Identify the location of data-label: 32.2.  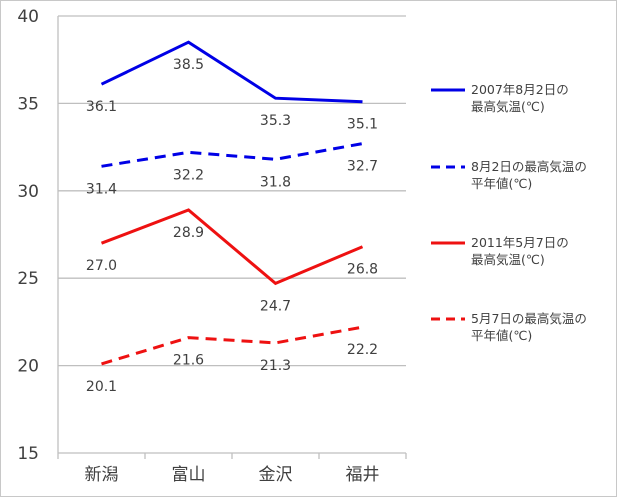
(188, 175).